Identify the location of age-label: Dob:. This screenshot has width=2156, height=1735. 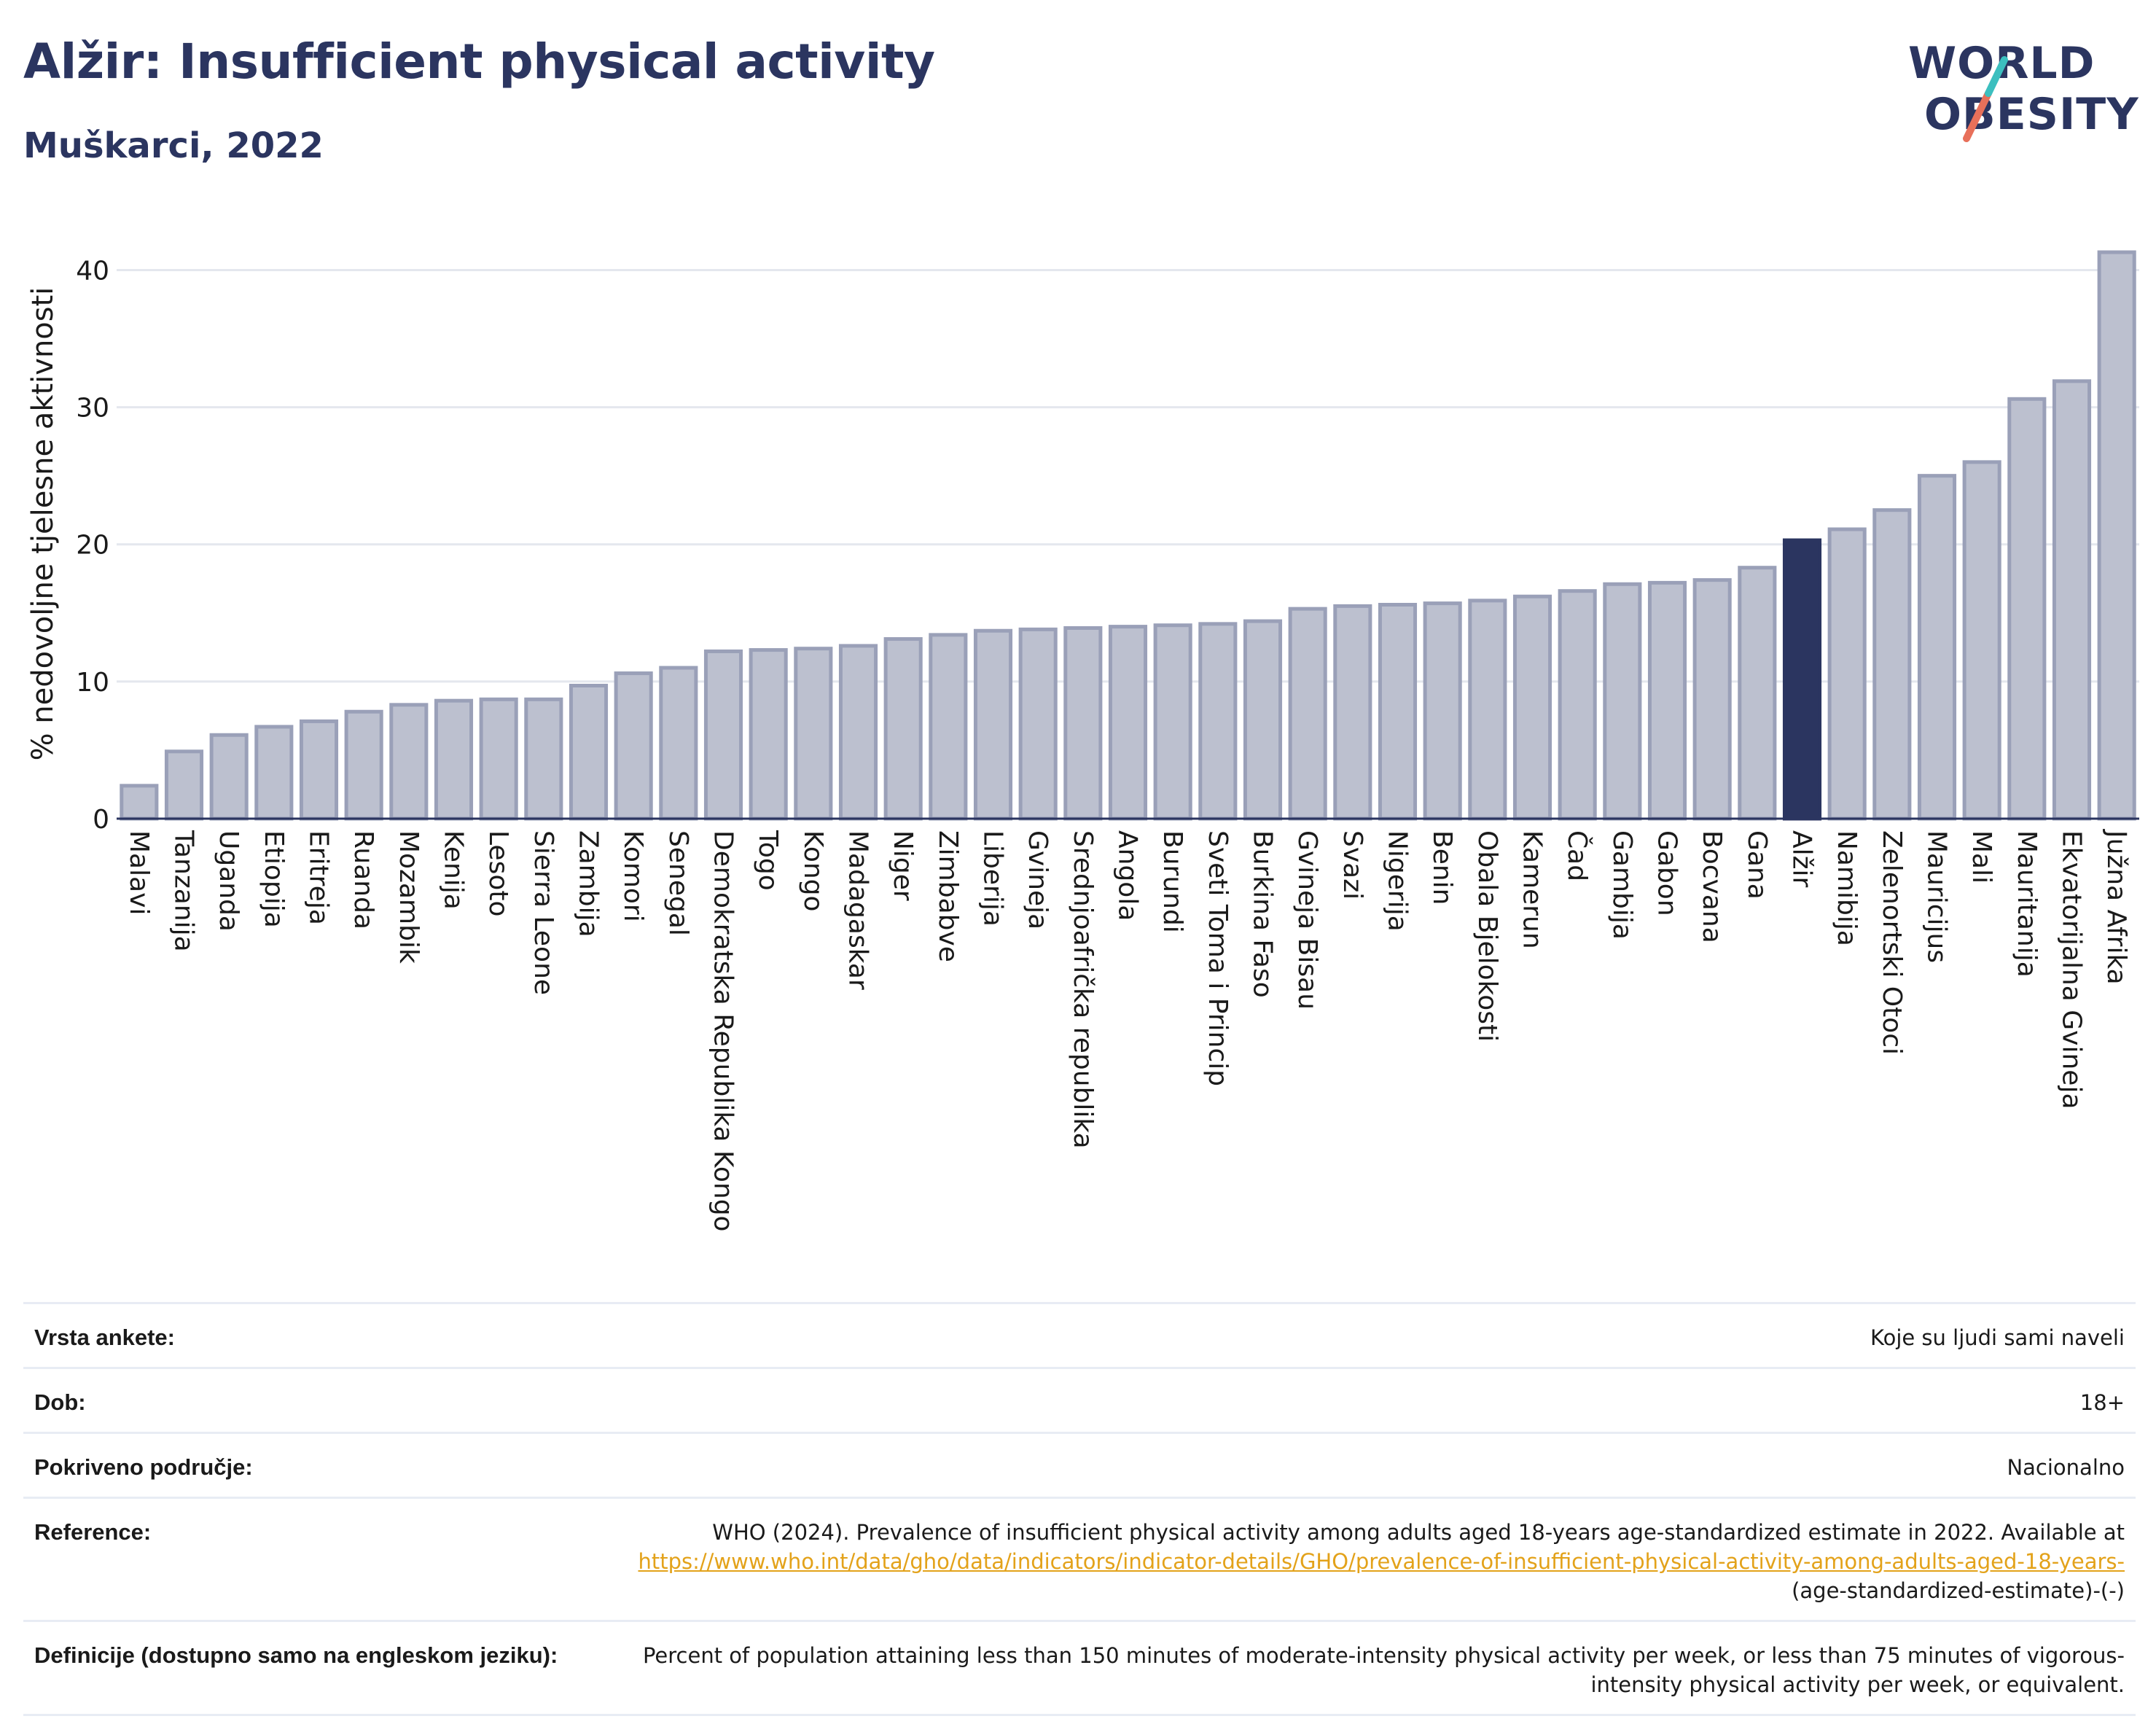
(60, 1402).